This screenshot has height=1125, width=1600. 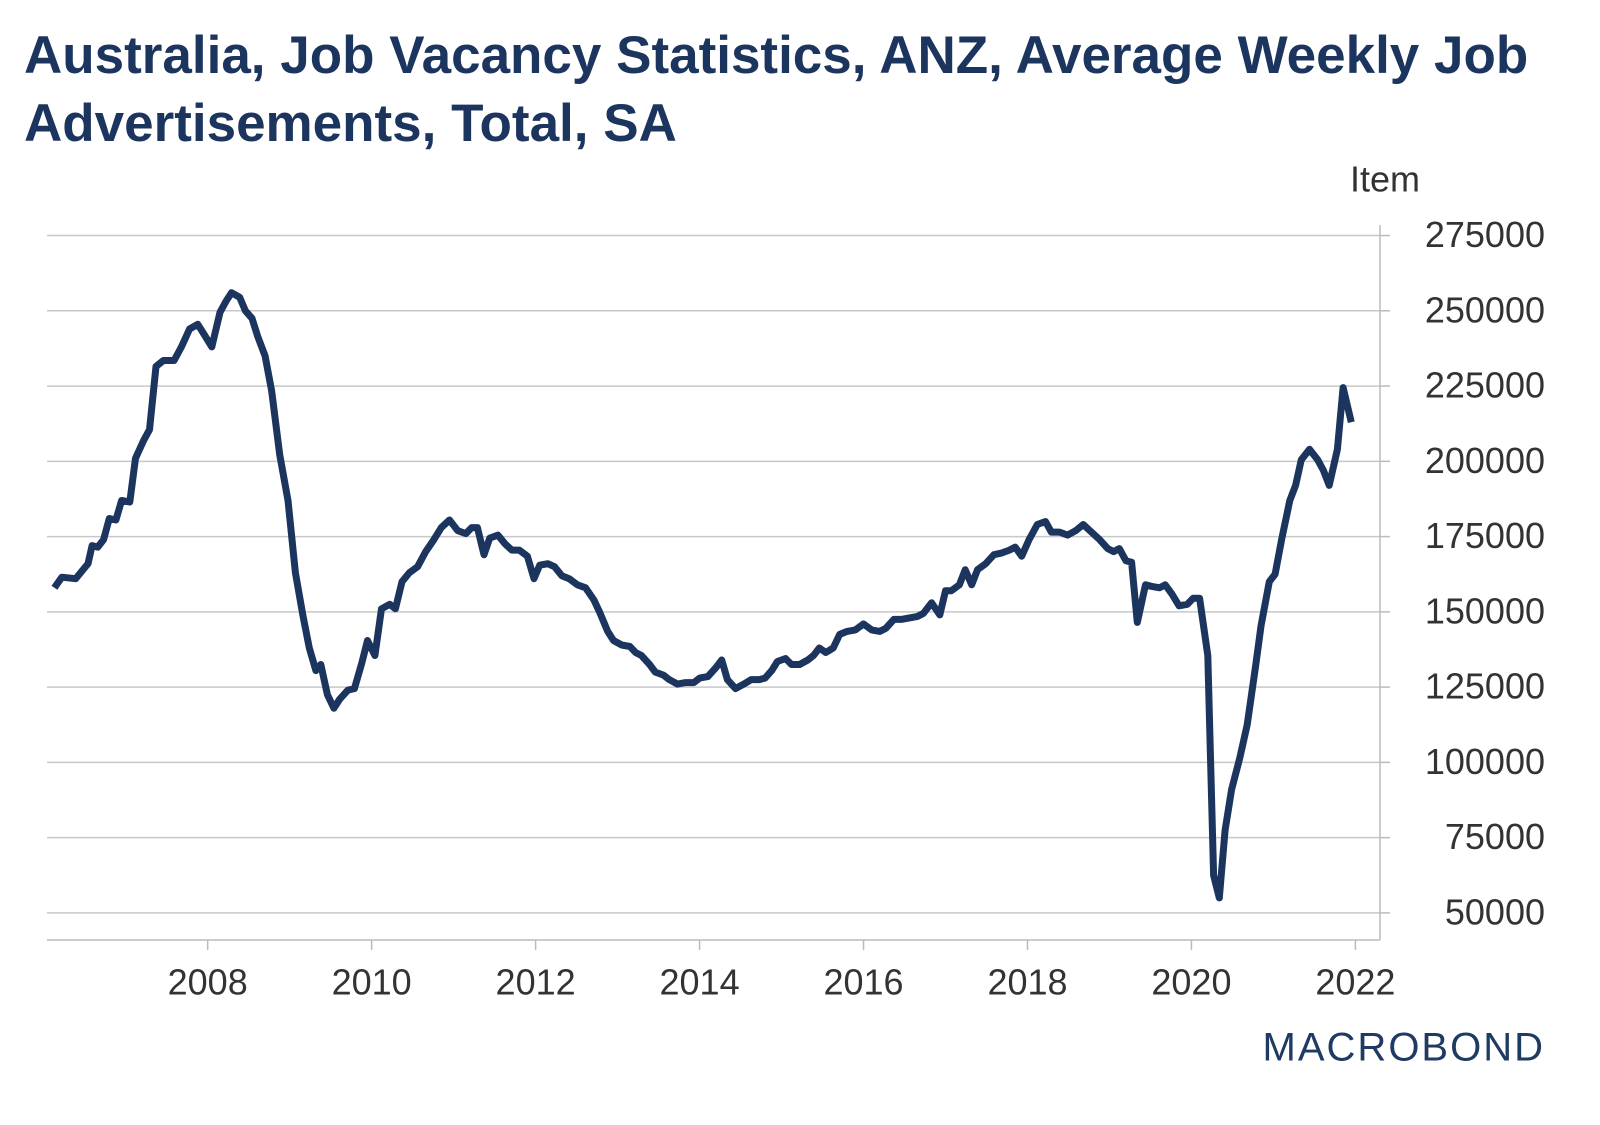 What do you see at coordinates (1191, 982) in the screenshot?
I see `x-tick-label: 2020` at bounding box center [1191, 982].